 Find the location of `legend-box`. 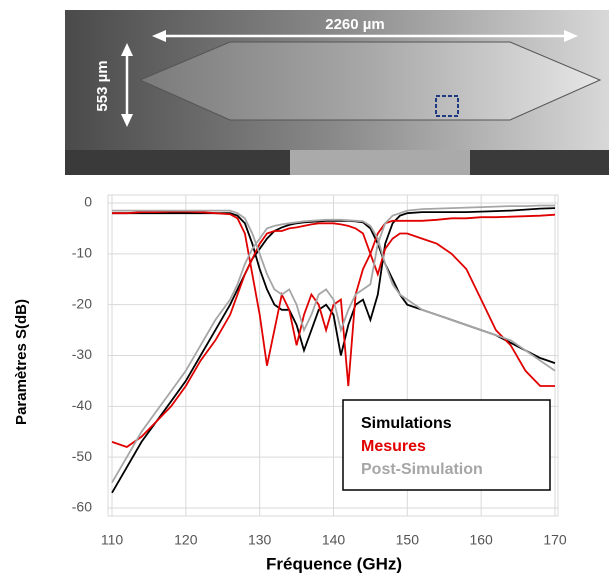

legend-box is located at coordinates (446, 445).